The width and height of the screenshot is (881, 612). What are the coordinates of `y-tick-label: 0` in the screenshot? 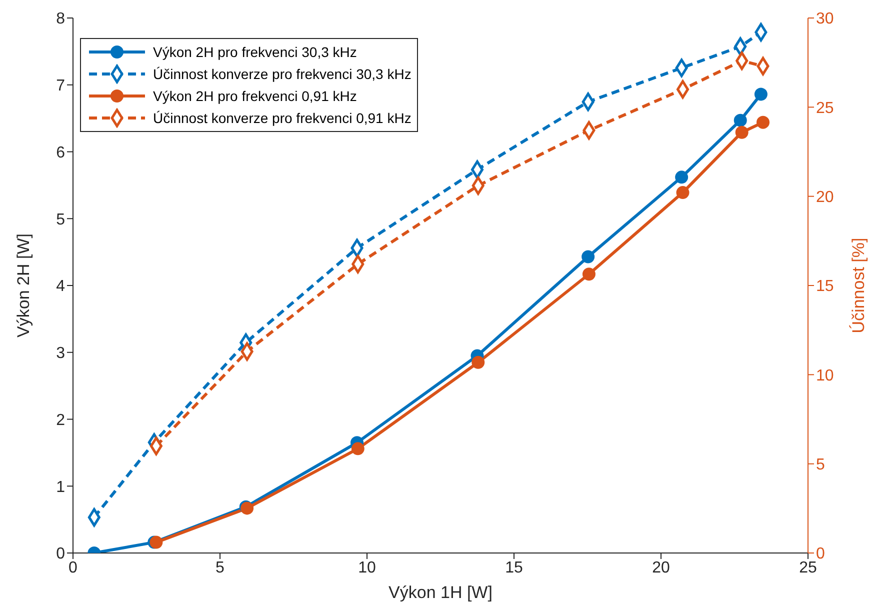 It's located at (61, 554).